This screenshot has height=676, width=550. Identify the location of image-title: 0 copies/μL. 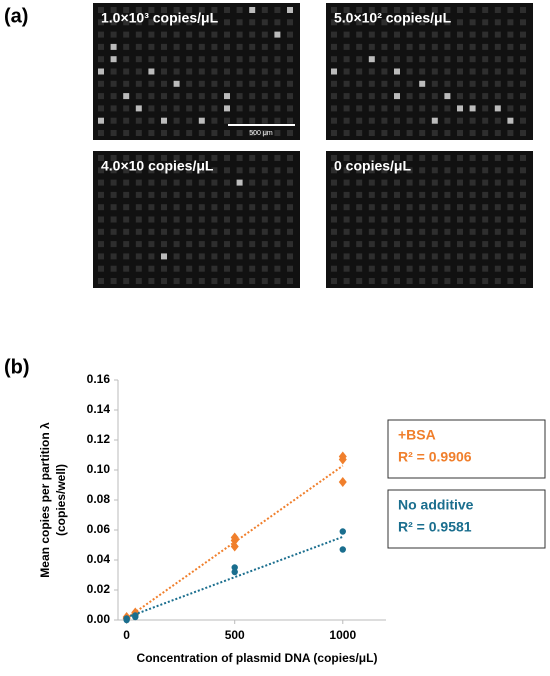
(372, 166).